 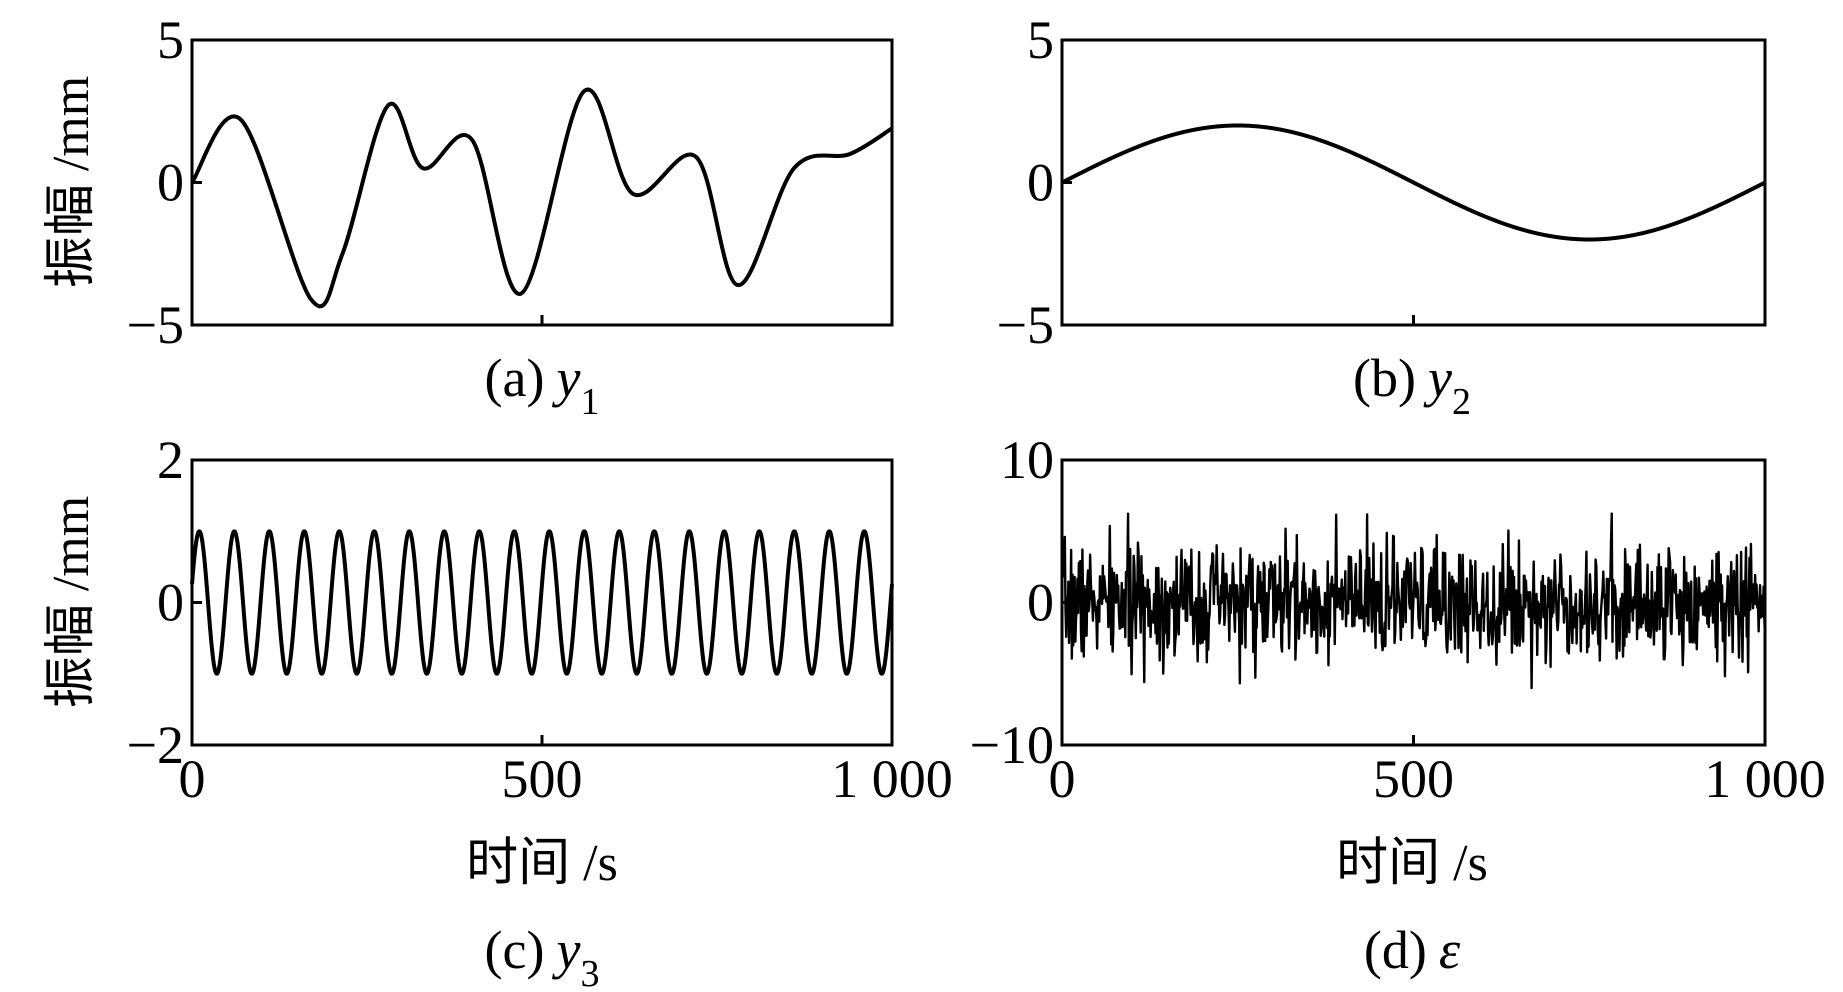 I want to click on panel-d-caption-var: ε, so click(x=1450, y=950).